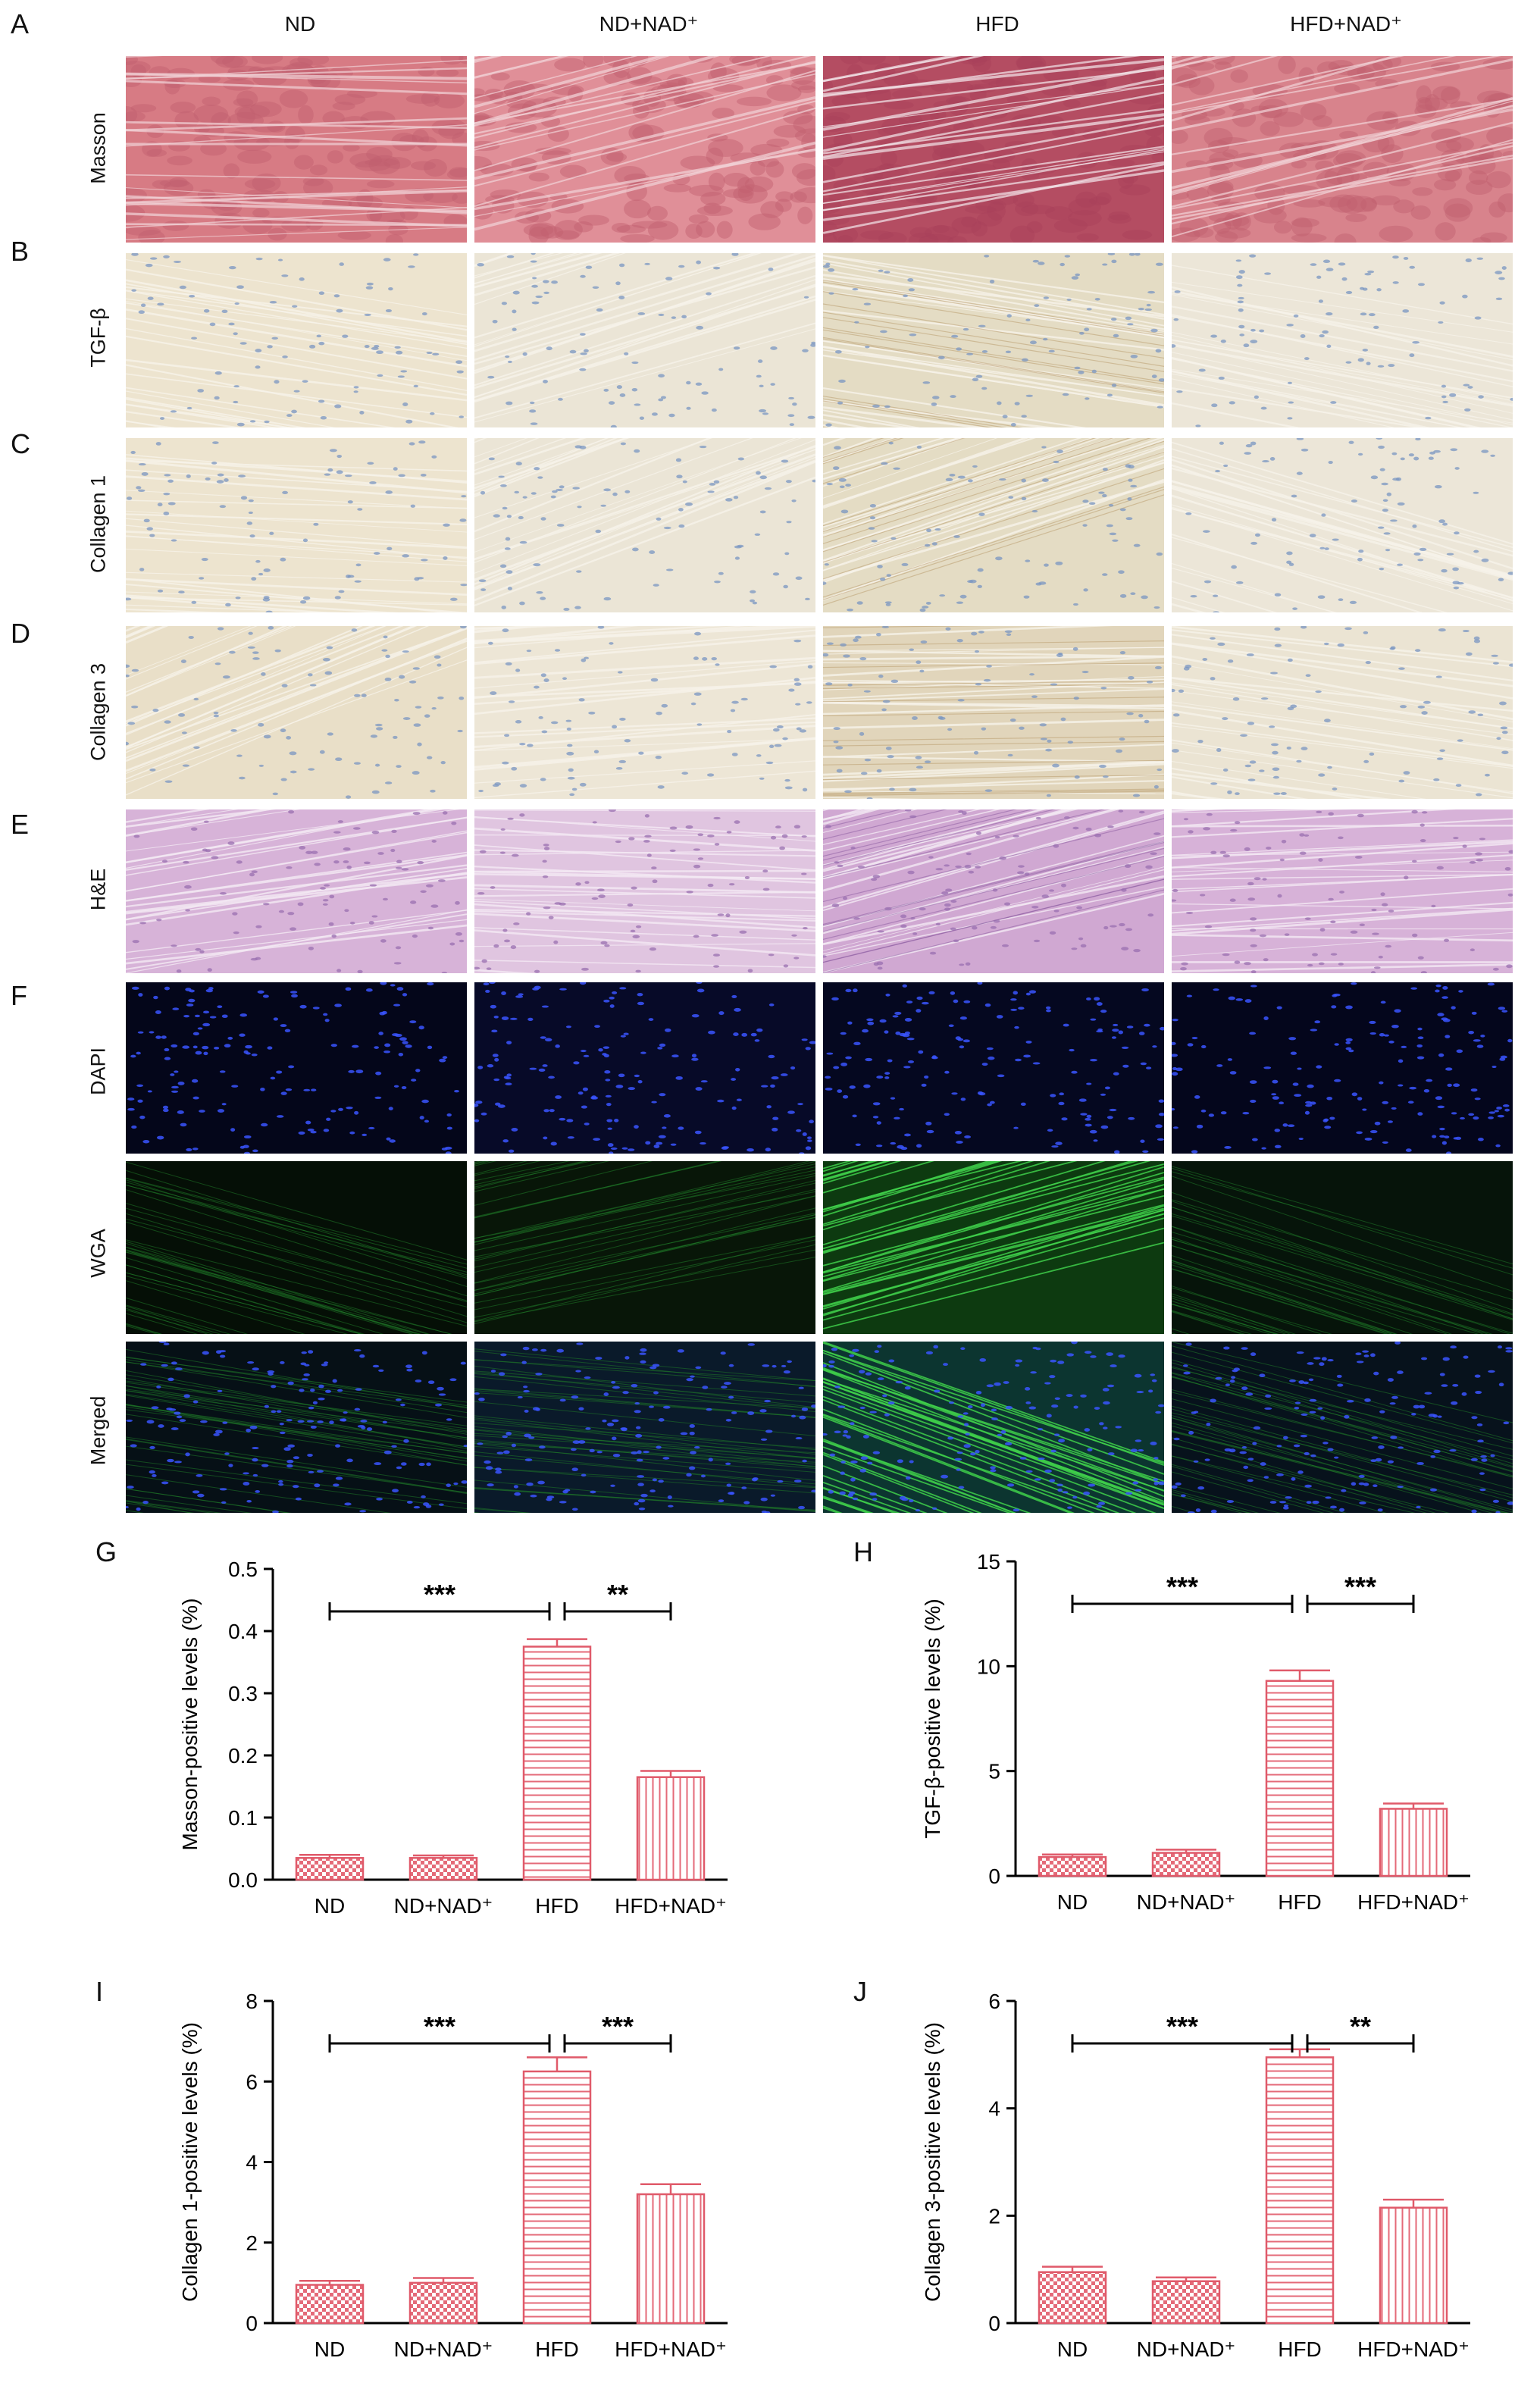  Describe the element at coordinates (20, 633) in the screenshot. I see `panel-letter-d: D` at that location.